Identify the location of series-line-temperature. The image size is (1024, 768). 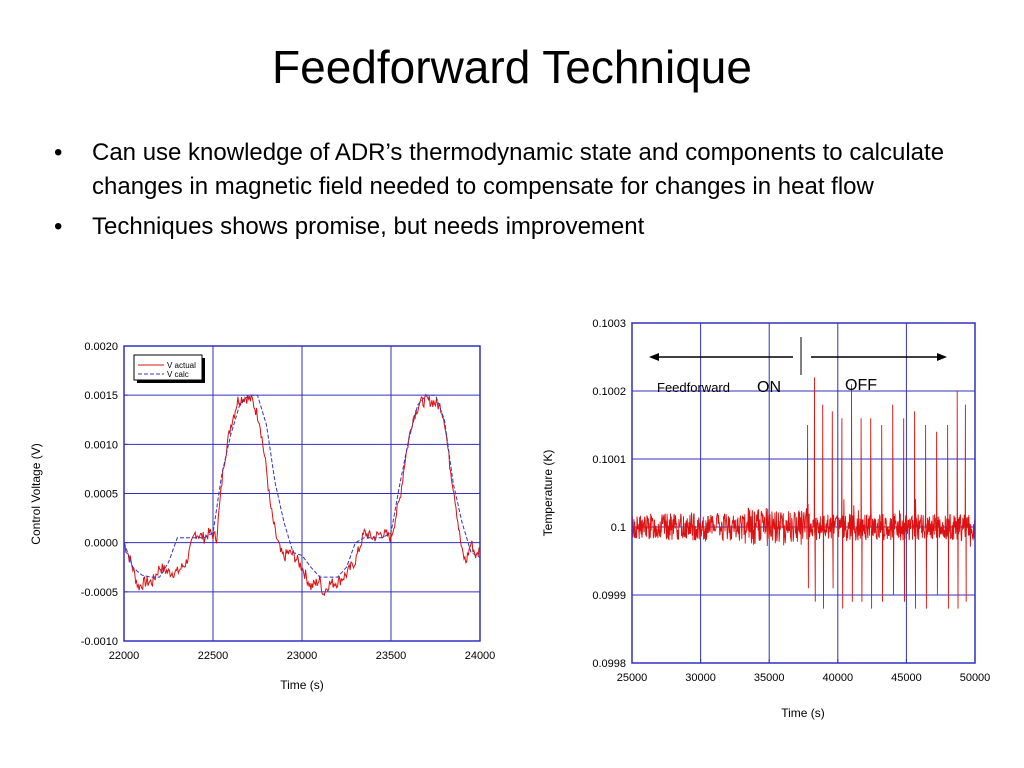
(803, 493).